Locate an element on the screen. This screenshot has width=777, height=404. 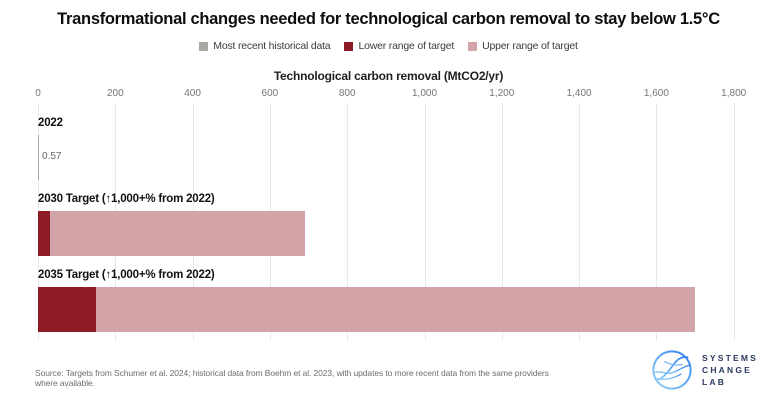
legend-label: Most recent historical data is located at coordinates (272, 46).